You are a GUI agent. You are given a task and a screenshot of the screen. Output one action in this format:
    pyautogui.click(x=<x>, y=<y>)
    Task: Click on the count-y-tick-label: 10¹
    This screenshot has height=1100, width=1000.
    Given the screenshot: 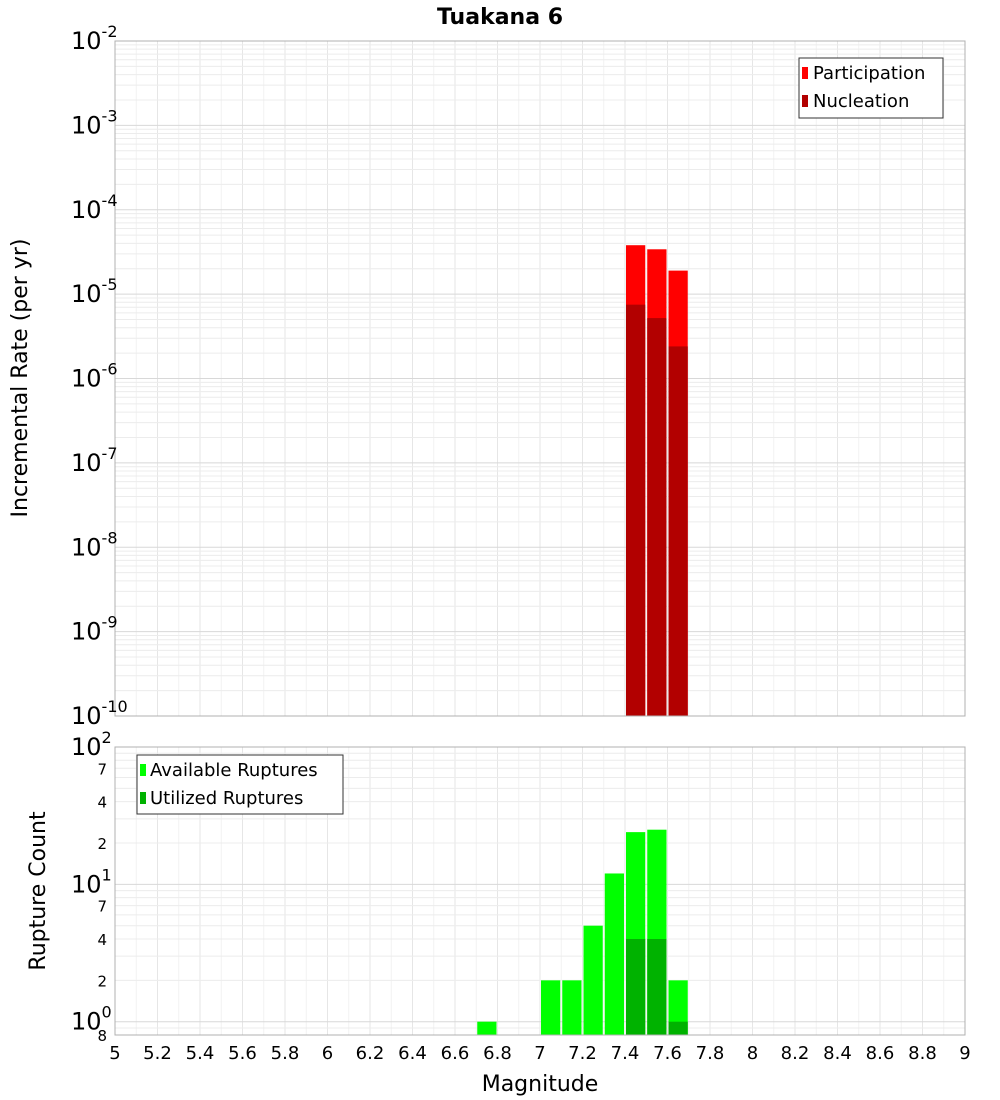 What is the action you would take?
    pyautogui.click(x=91, y=881)
    